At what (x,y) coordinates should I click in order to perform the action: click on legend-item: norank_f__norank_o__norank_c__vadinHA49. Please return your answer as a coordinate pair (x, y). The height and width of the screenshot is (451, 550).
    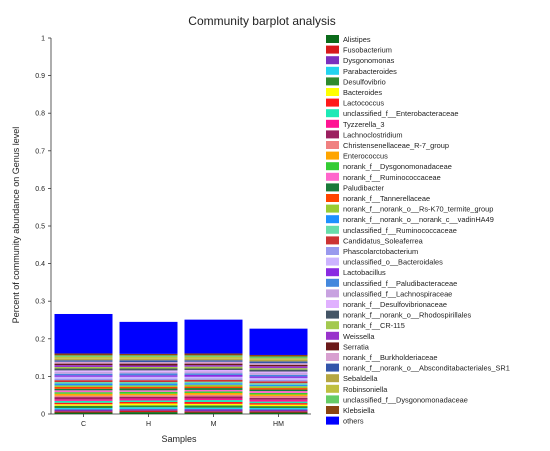
    Looking at the image, I should click on (410, 219).